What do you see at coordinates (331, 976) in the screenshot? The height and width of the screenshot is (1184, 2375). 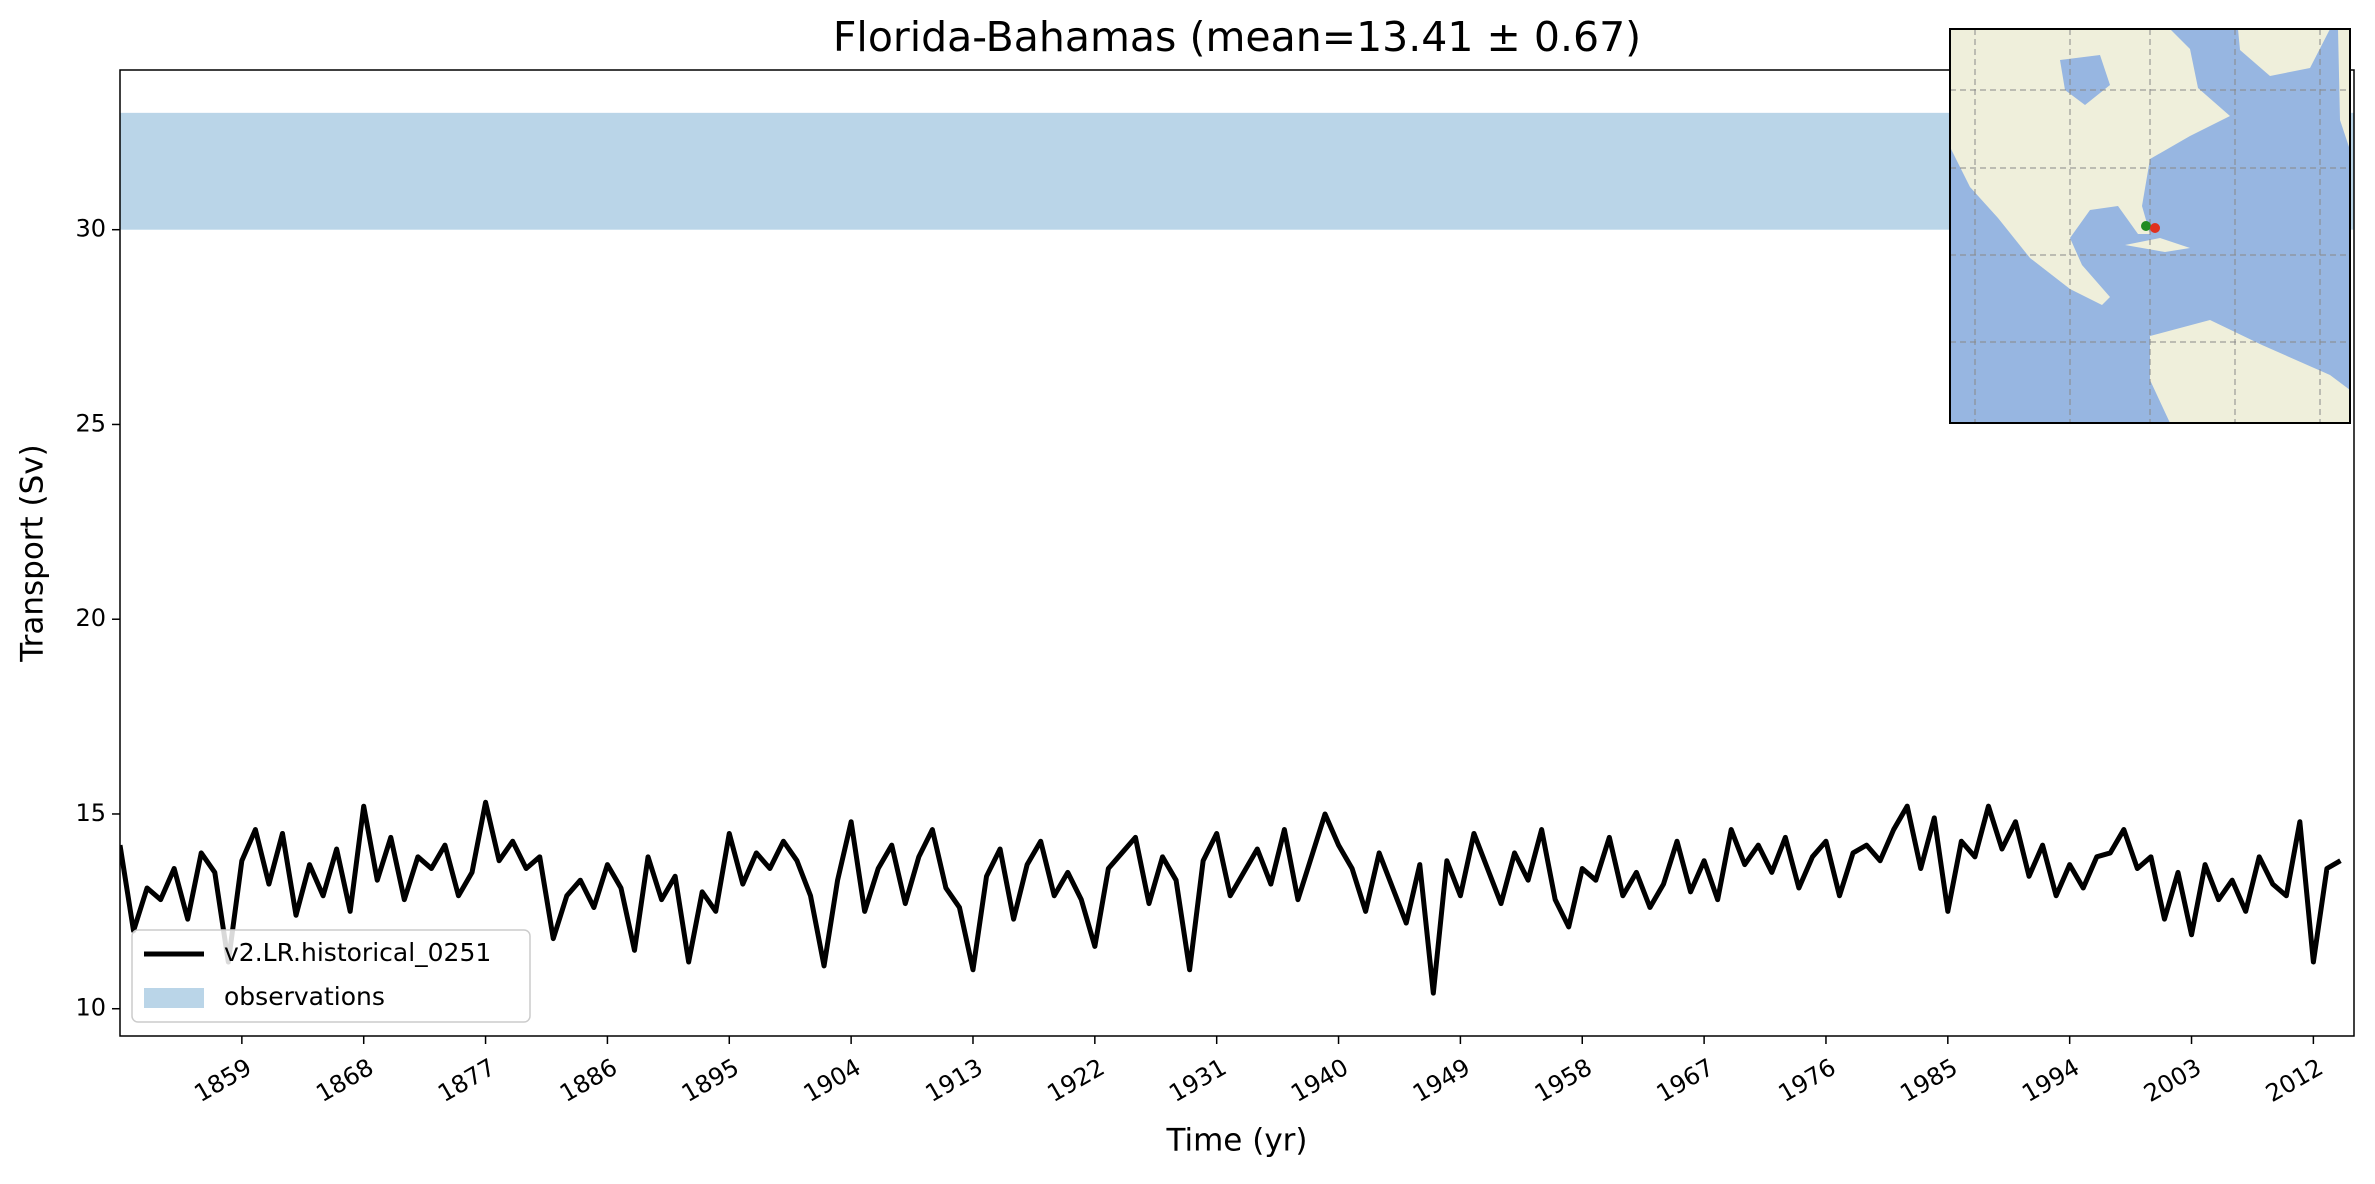 I see `legend-box` at bounding box center [331, 976].